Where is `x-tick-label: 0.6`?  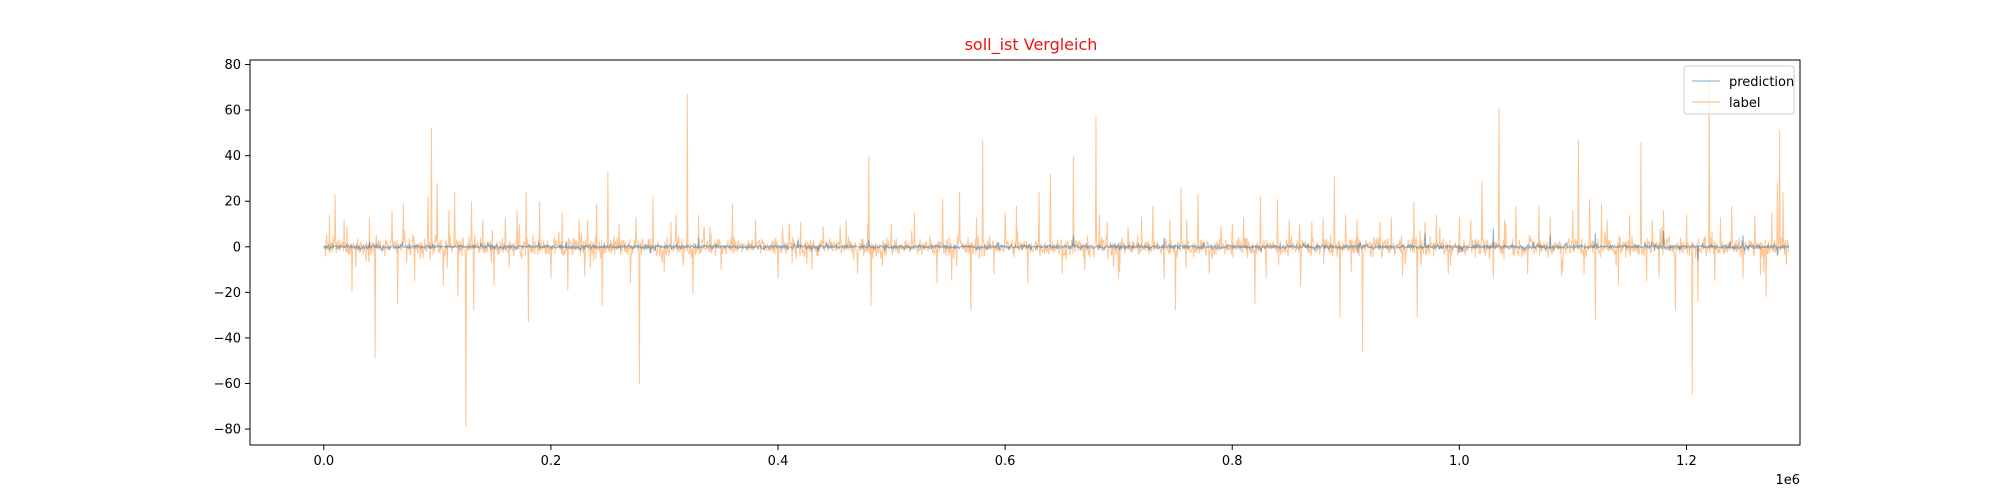 x-tick-label: 0.6 is located at coordinates (1005, 461).